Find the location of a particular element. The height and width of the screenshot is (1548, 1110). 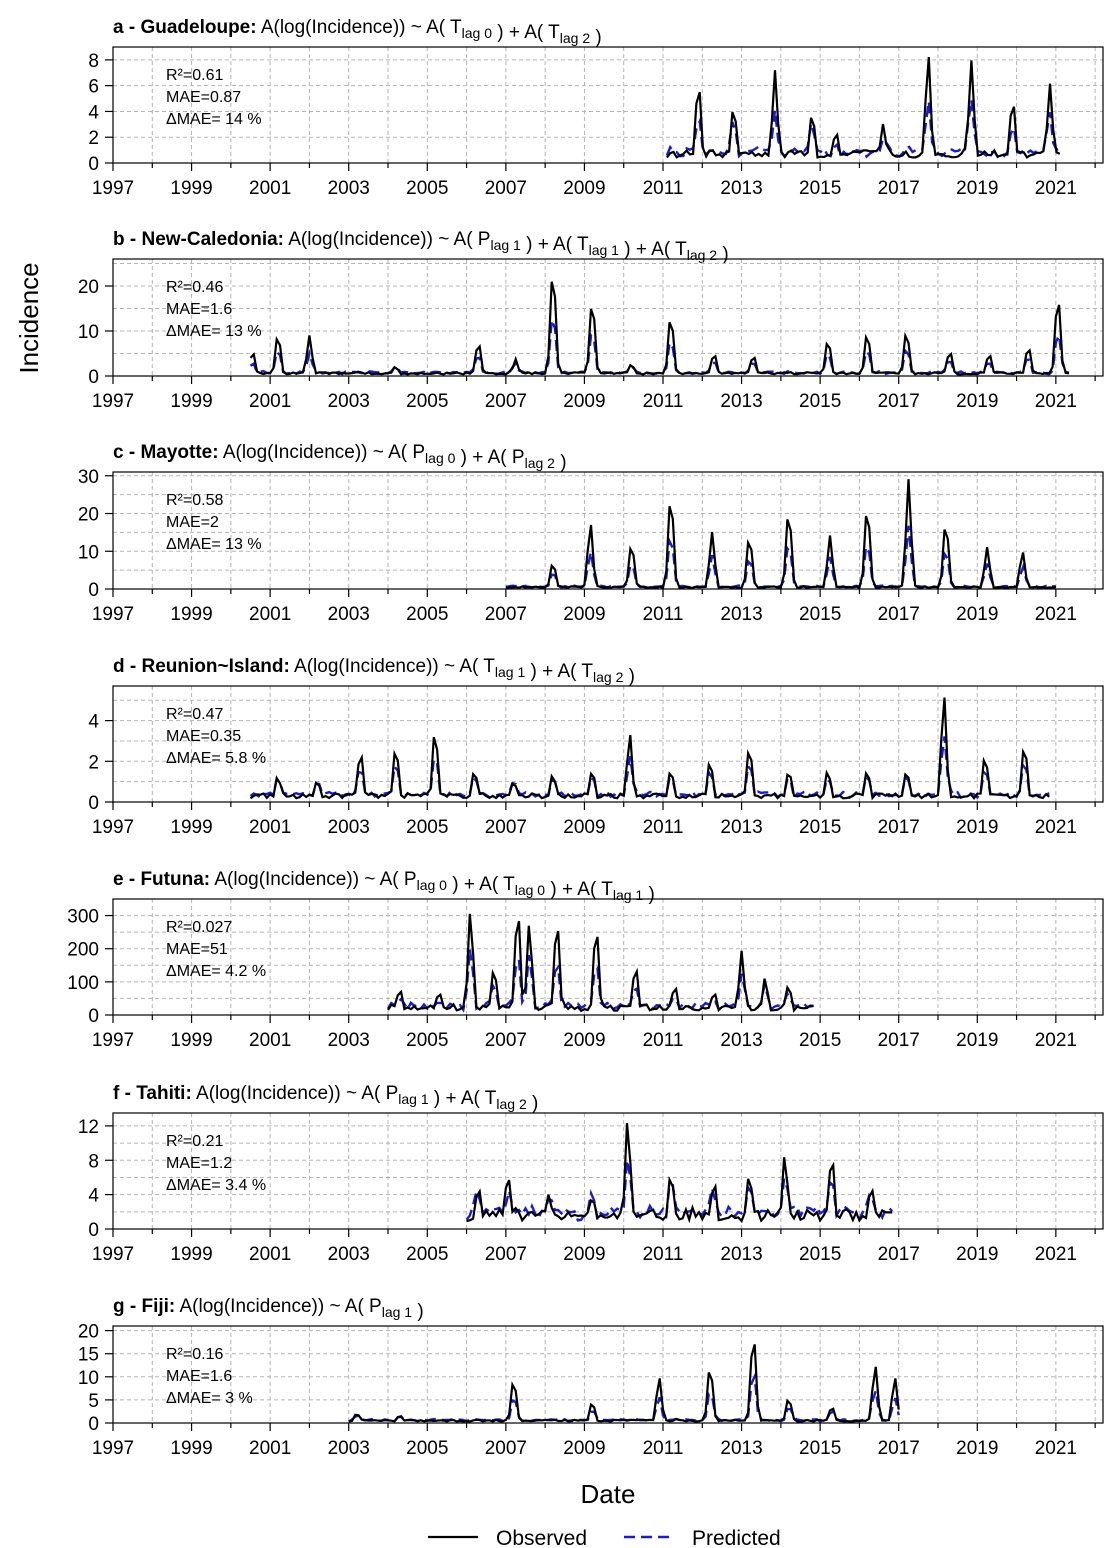

y-tick-label: 20 is located at coordinates (88, 287).